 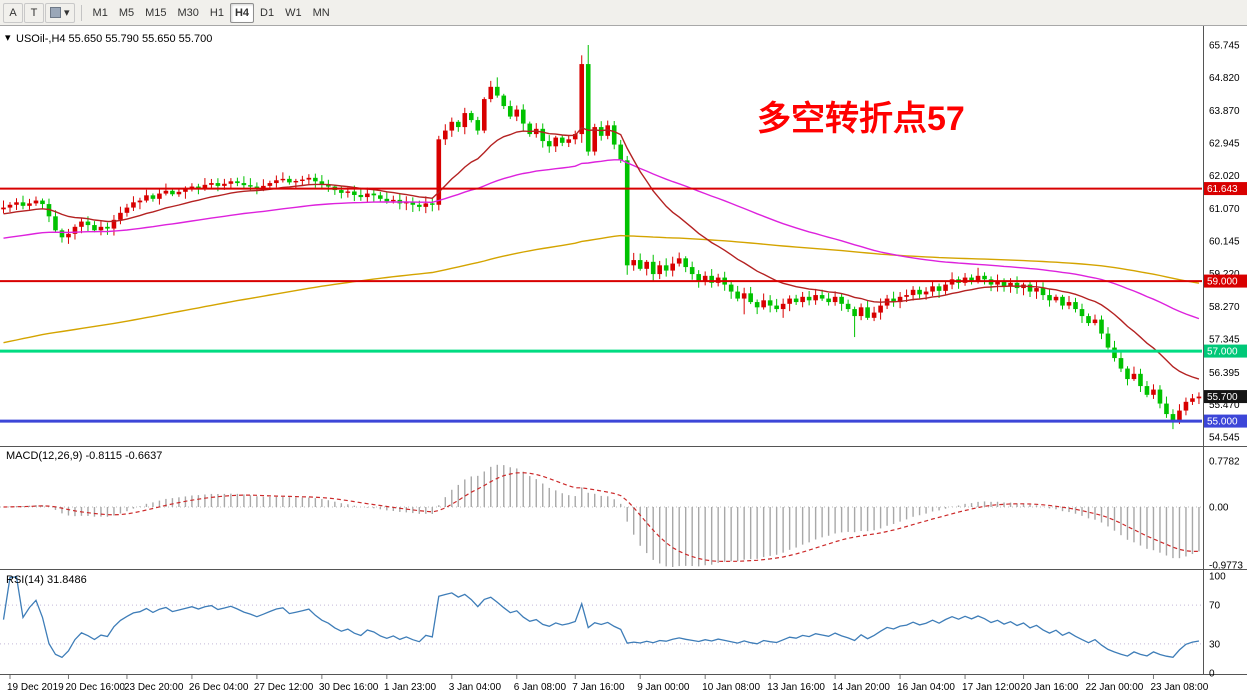 I want to click on price-badge-55.700, so click(x=1225, y=397).